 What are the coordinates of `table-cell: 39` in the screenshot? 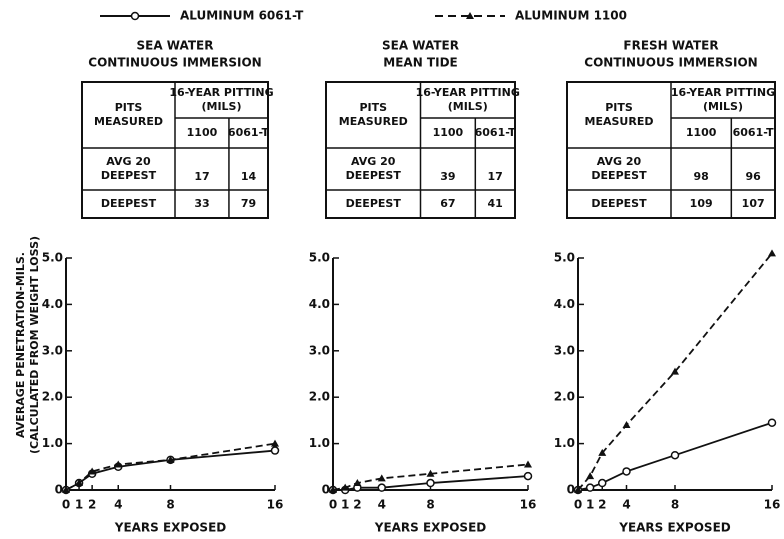 It's located at (447, 176).